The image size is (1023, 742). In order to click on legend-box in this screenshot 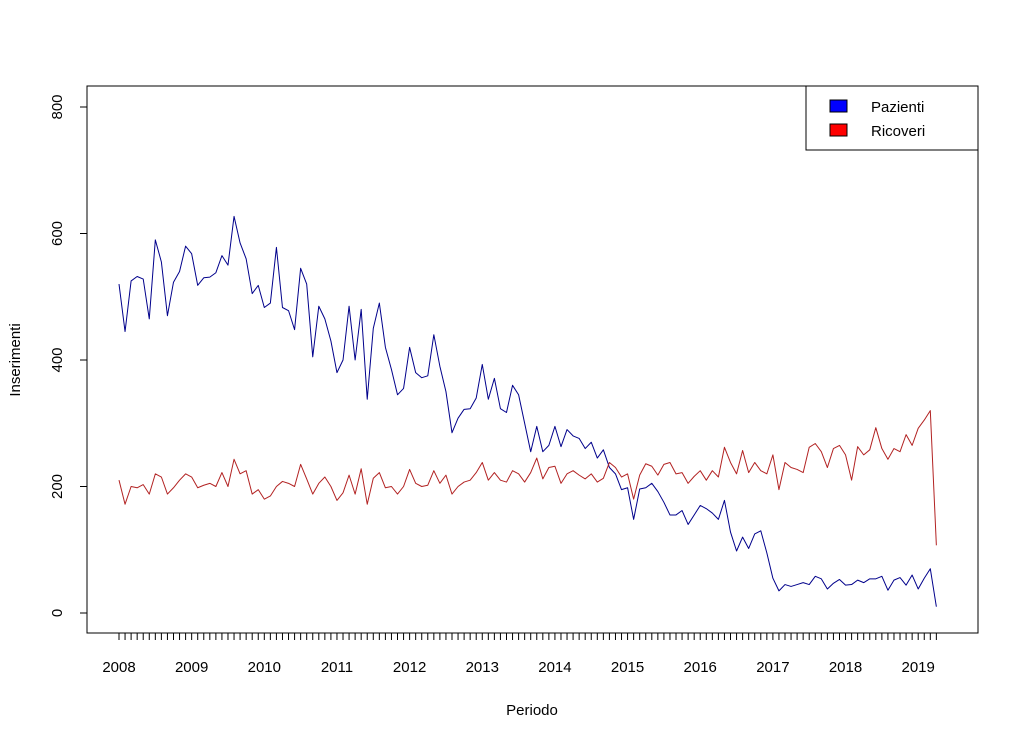, I will do `click(892, 118)`.